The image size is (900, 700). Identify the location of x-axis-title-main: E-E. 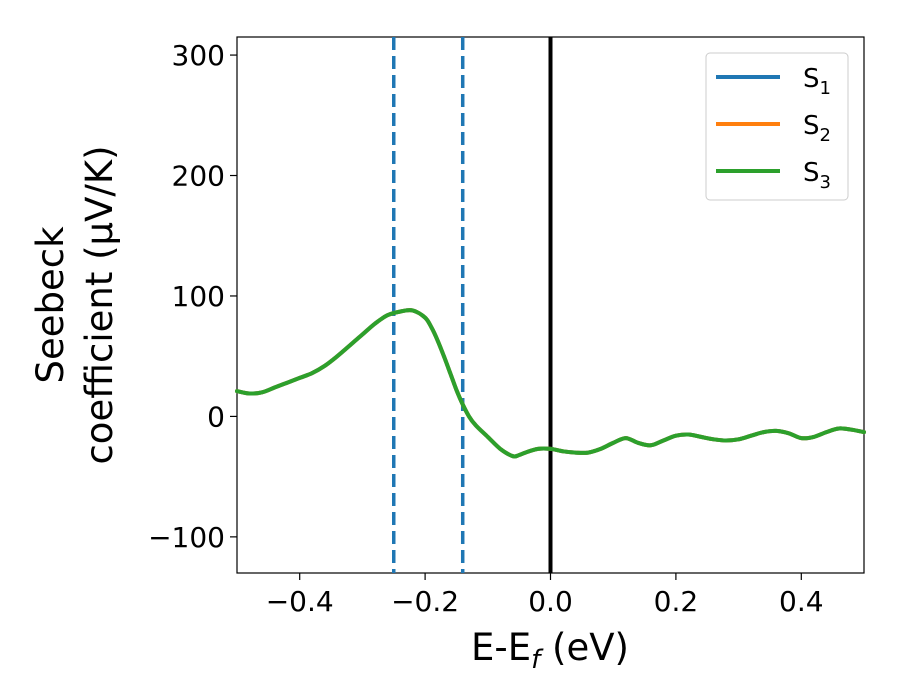
(501, 647).